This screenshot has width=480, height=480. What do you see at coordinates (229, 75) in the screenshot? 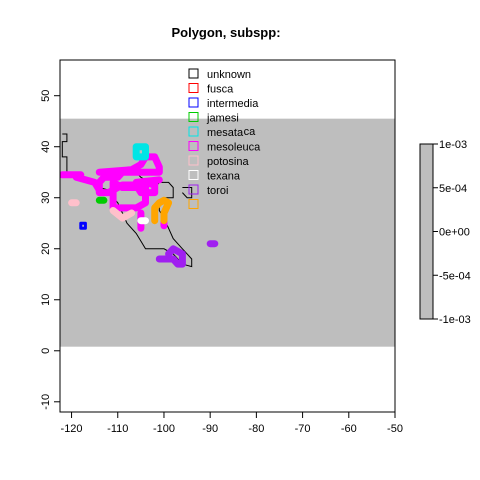
I see `legend-label-0: unknown` at bounding box center [229, 75].